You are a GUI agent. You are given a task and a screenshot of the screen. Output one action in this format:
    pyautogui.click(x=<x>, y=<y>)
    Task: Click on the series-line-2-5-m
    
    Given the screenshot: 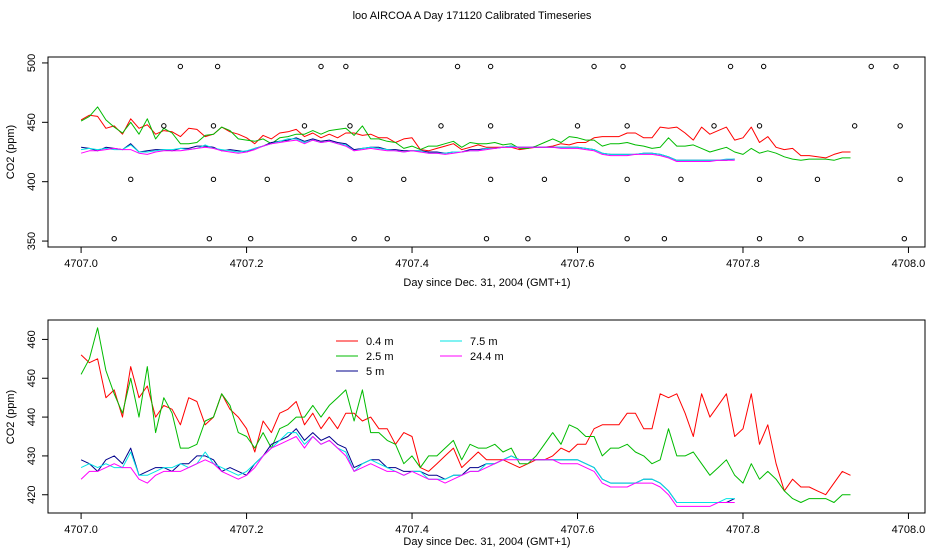 What is the action you would take?
    pyautogui.click(x=465, y=133)
    